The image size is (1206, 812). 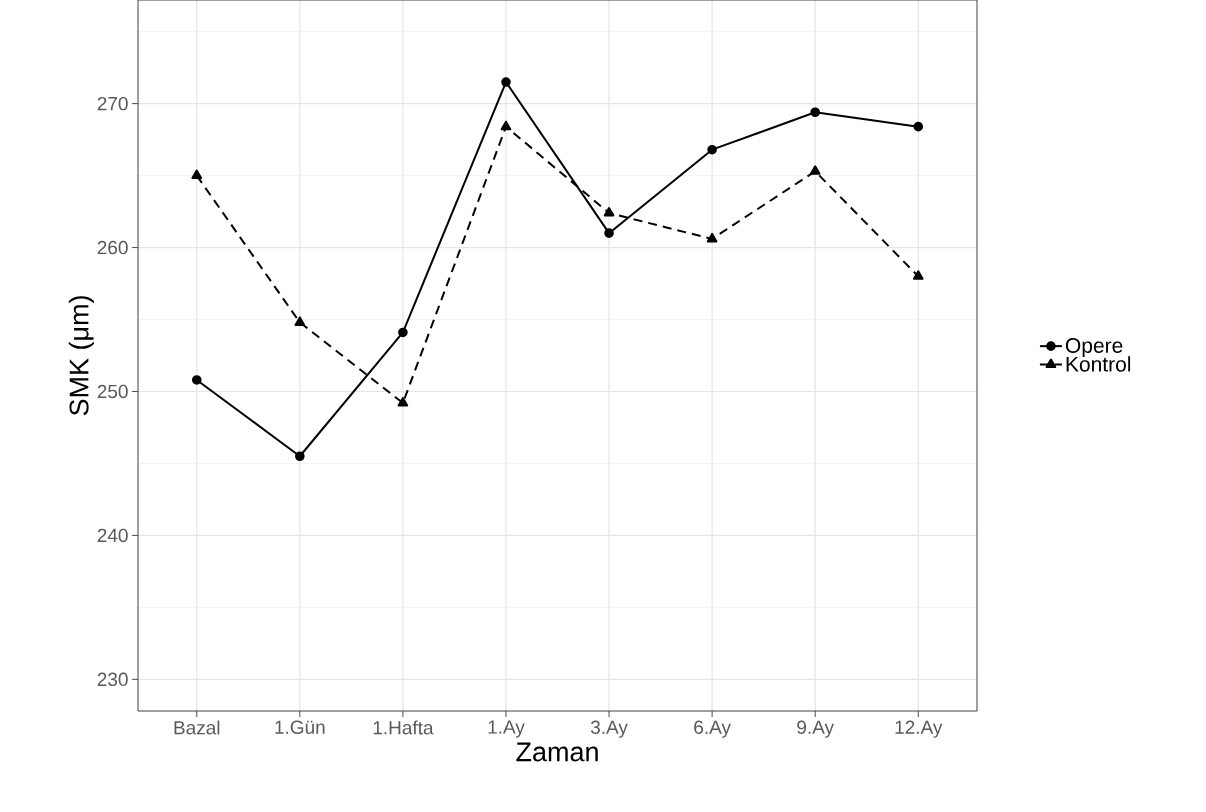 I want to click on x-axis-title: Zaman, so click(x=557, y=752).